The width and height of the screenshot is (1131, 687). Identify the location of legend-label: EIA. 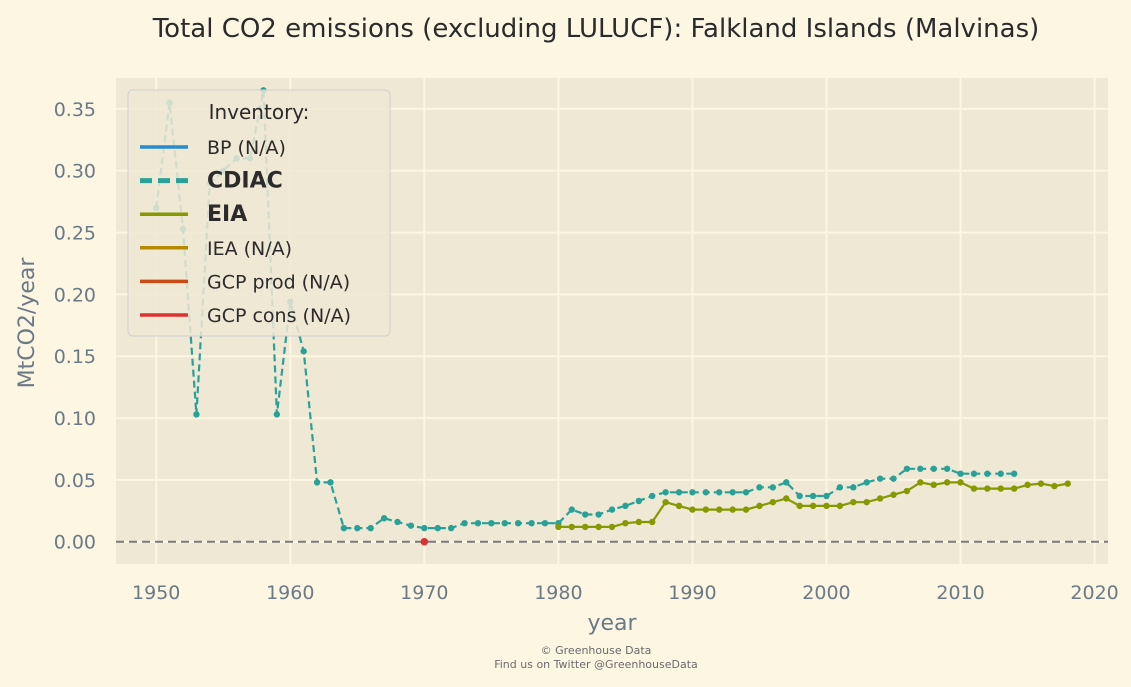
(227, 214).